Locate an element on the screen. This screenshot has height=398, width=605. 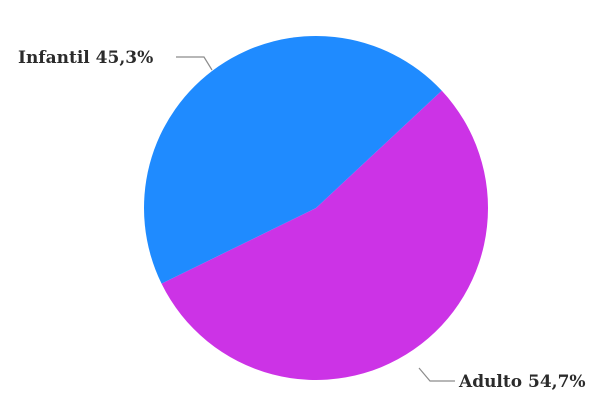
slice-label-adulto: Adulto 54,7% is located at coordinates (522, 382).